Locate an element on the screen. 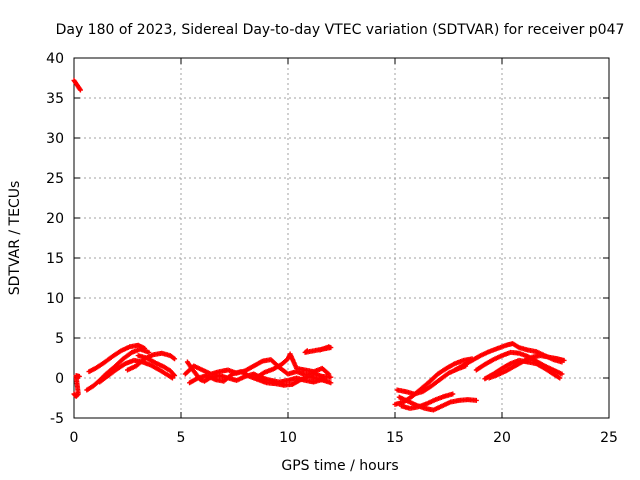 Image resolution: width=640 pixels, height=480 pixels. x-tick-label: 25 is located at coordinates (609, 438).